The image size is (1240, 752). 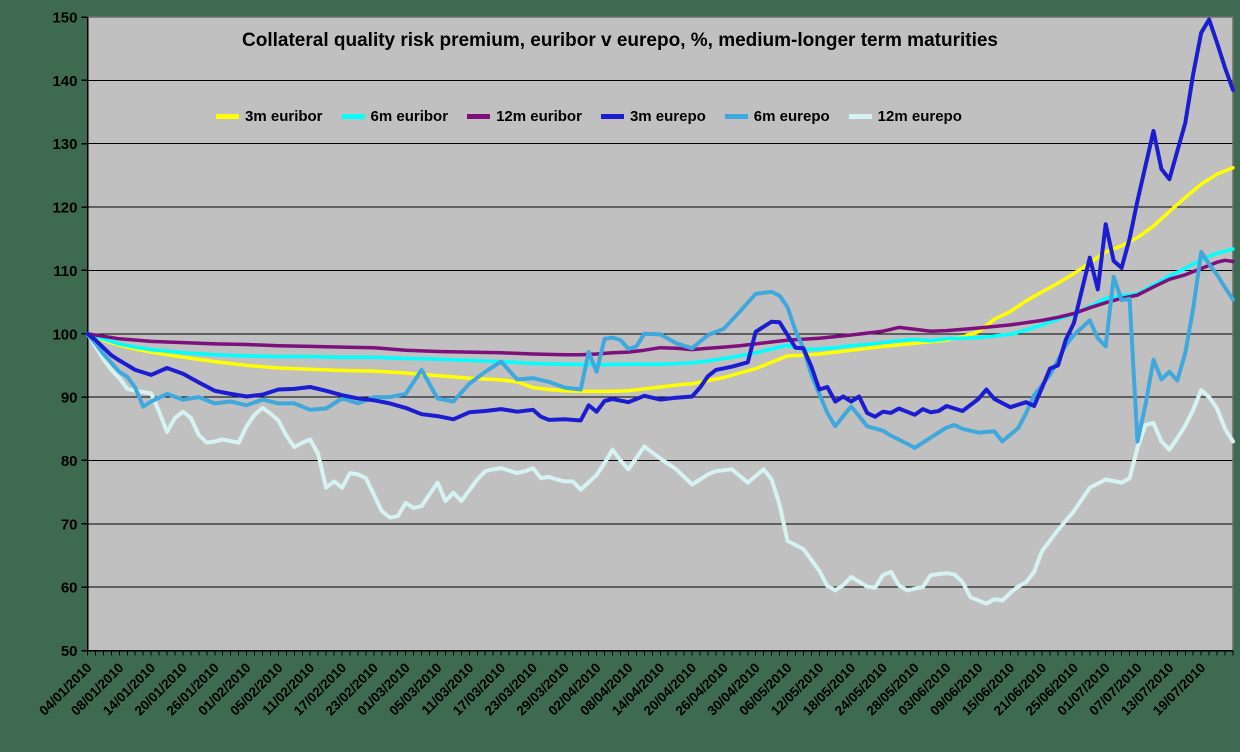 What do you see at coordinates (919, 116) in the screenshot?
I see `legend-label-12m-eurepo: 12m eurepo` at bounding box center [919, 116].